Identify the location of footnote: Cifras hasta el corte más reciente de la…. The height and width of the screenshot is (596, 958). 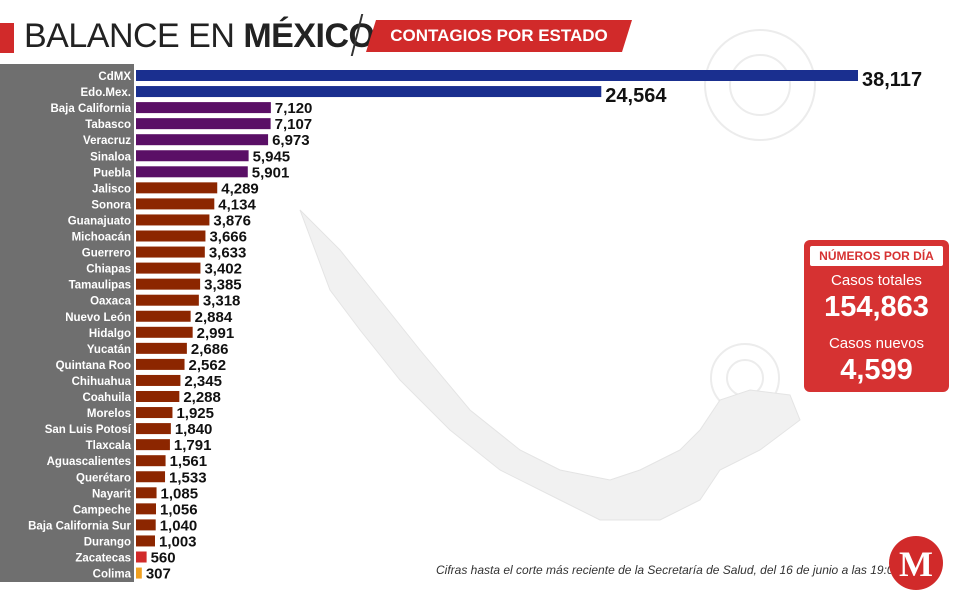
(686, 570).